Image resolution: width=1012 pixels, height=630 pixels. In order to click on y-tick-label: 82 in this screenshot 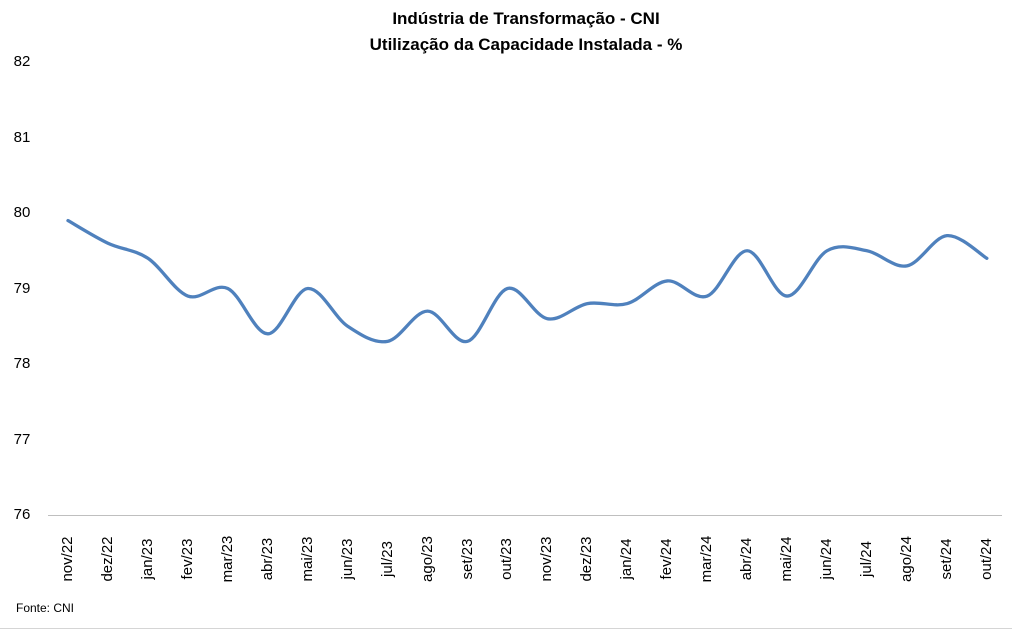, I will do `click(22, 61)`.